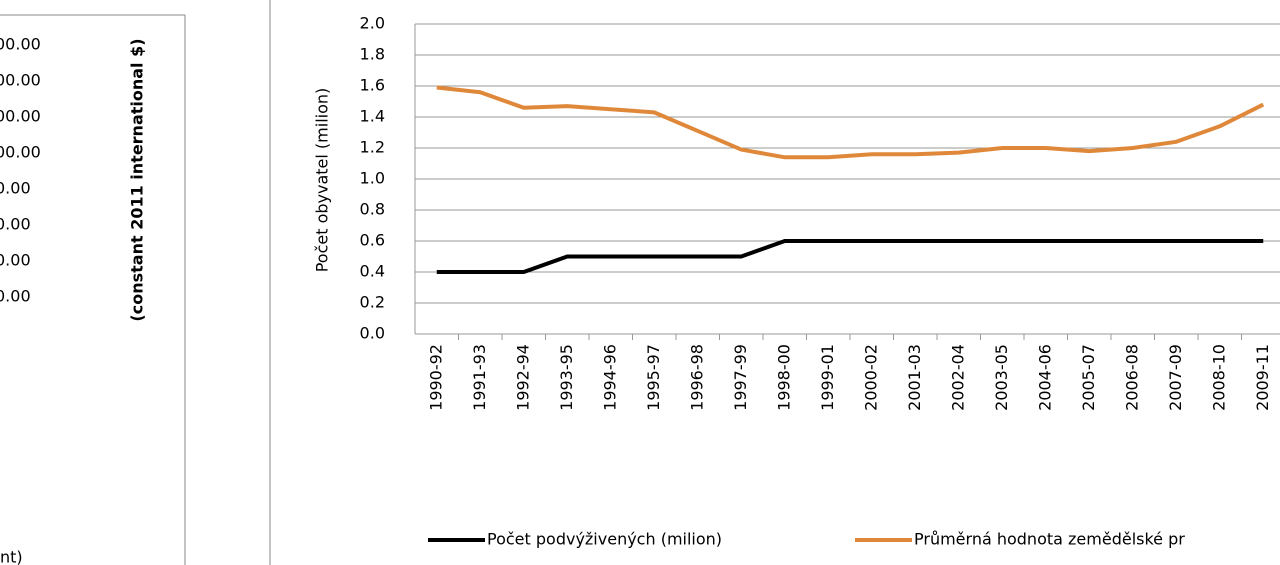 The image size is (1280, 565). Describe the element at coordinates (372, 178) in the screenshot. I see `y-tick-label: 1.0` at that location.